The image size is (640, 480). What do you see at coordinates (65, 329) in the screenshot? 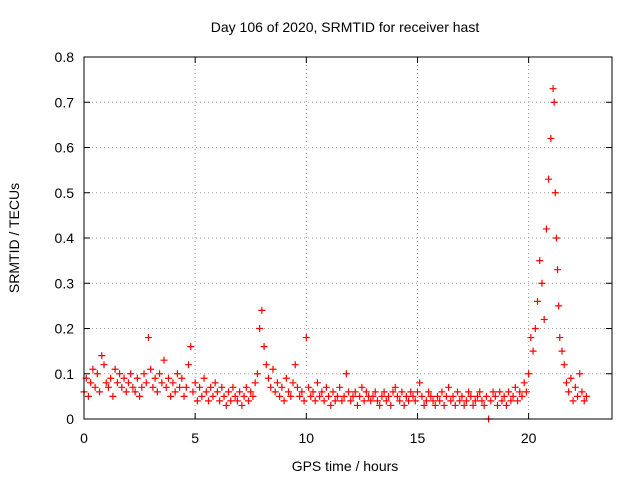
I see `y-tick-label: 0.2` at bounding box center [65, 329].